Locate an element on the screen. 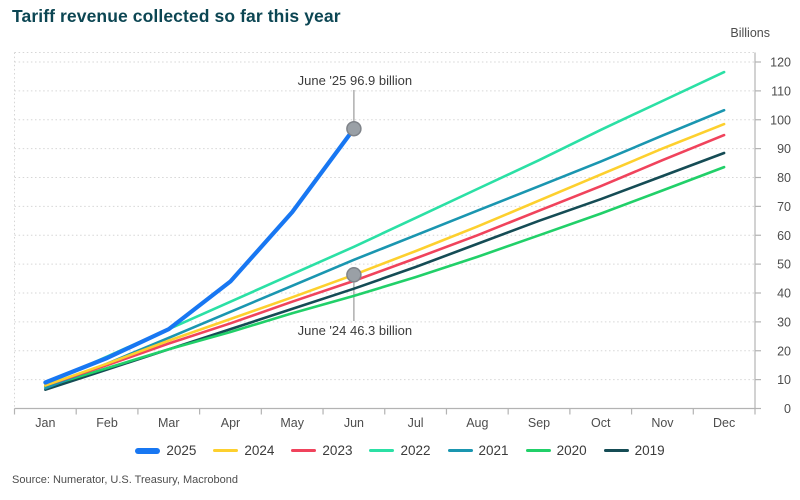 The image size is (800, 500). legend-swatch-2024 is located at coordinates (226, 450).